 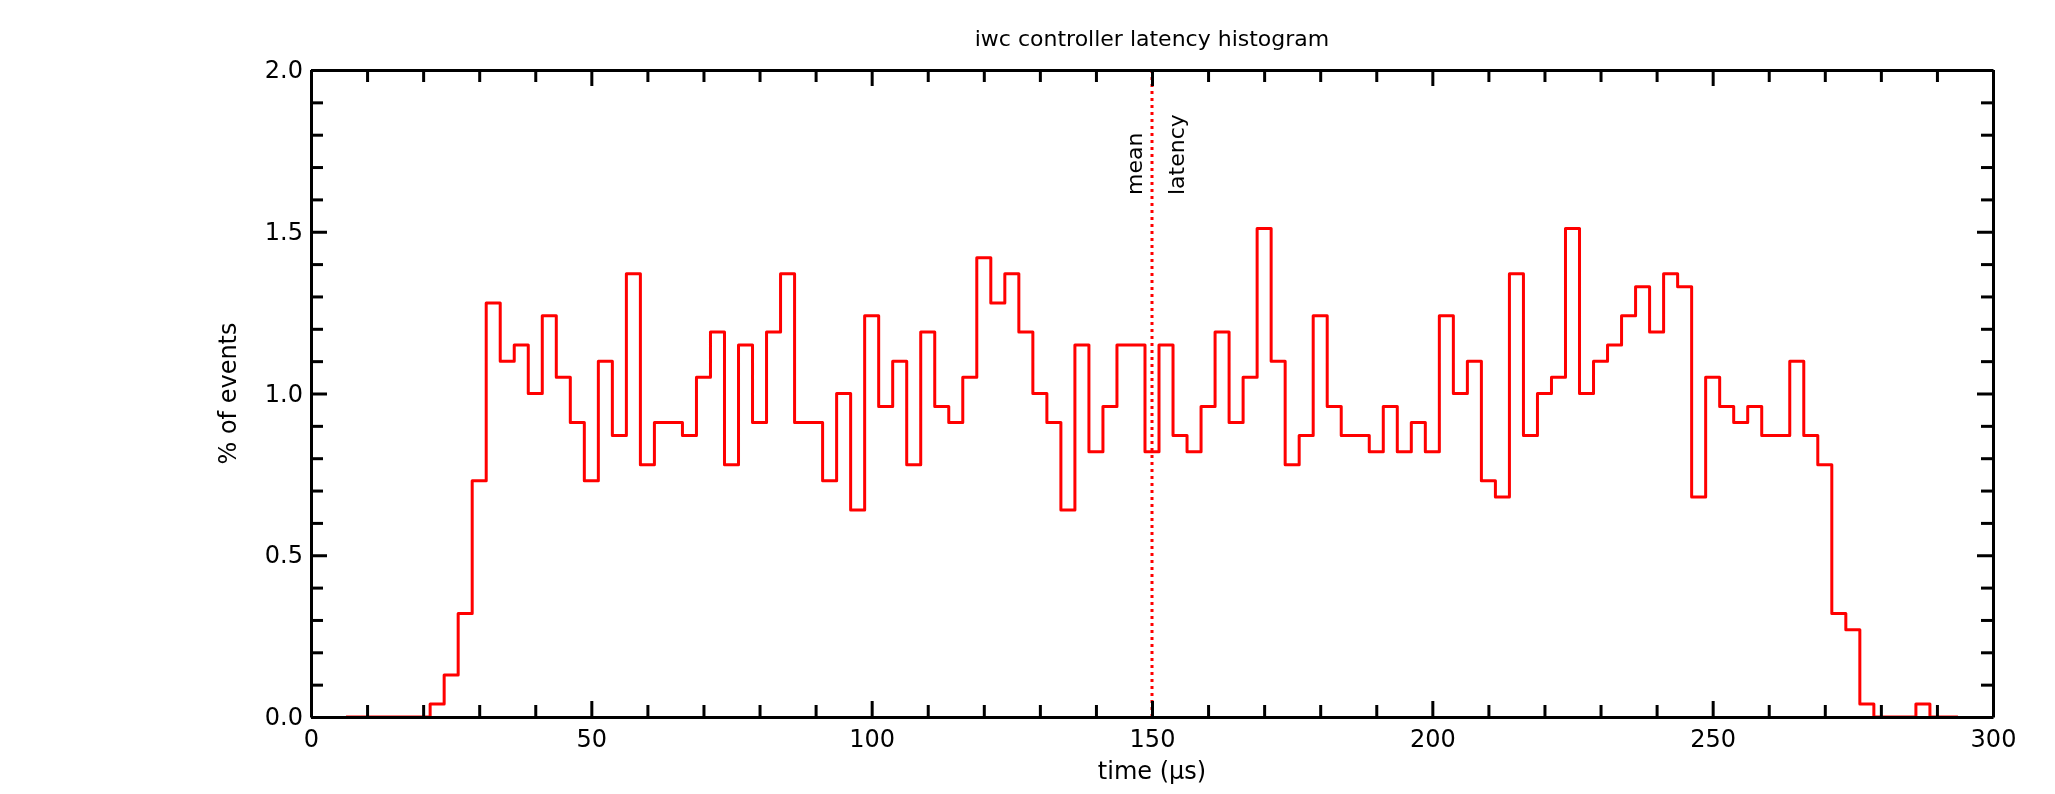 What do you see at coordinates (1155, 154) in the screenshot?
I see `ref-line-label: mean latency` at bounding box center [1155, 154].